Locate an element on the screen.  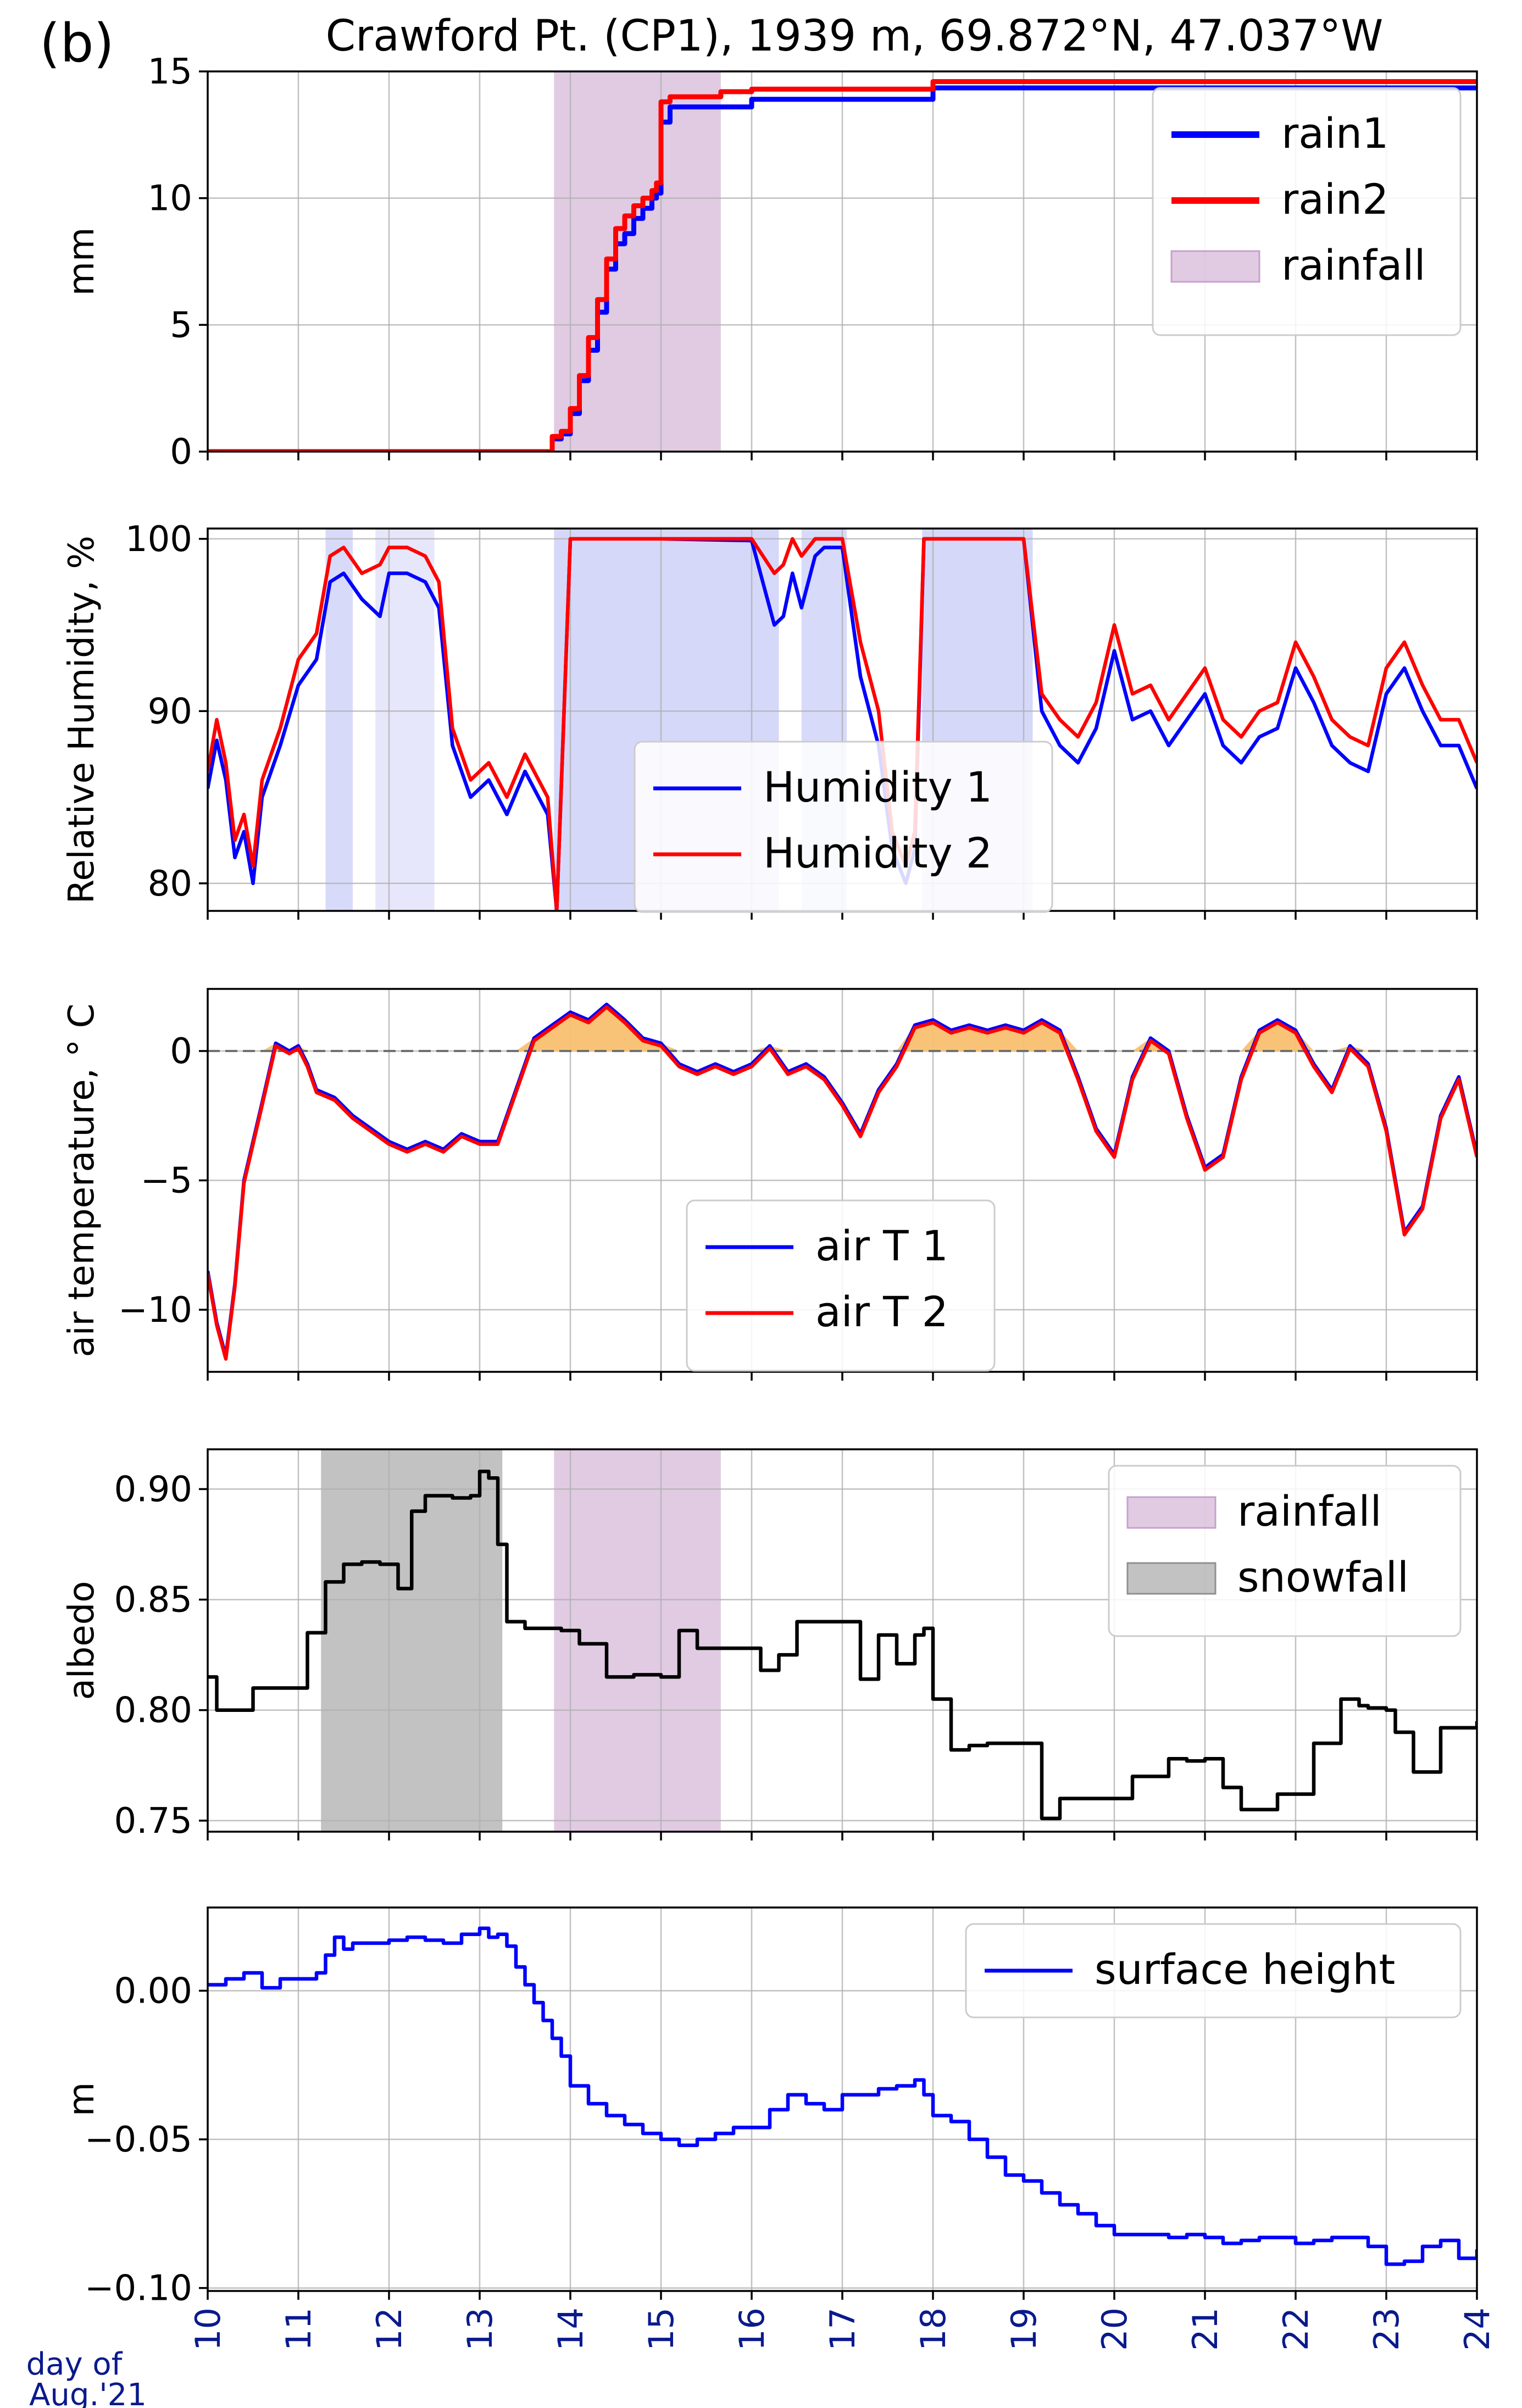
y-tick-label: 15 is located at coordinates (170, 72).